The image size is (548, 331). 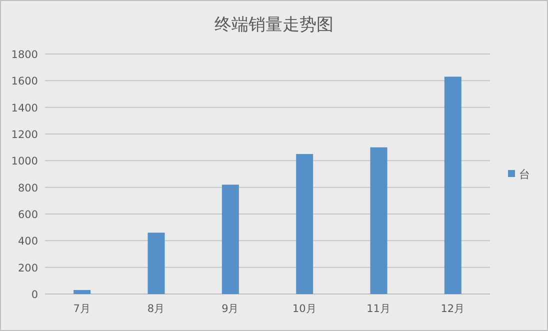 I want to click on y-tick-label: 400, so click(x=28, y=242).